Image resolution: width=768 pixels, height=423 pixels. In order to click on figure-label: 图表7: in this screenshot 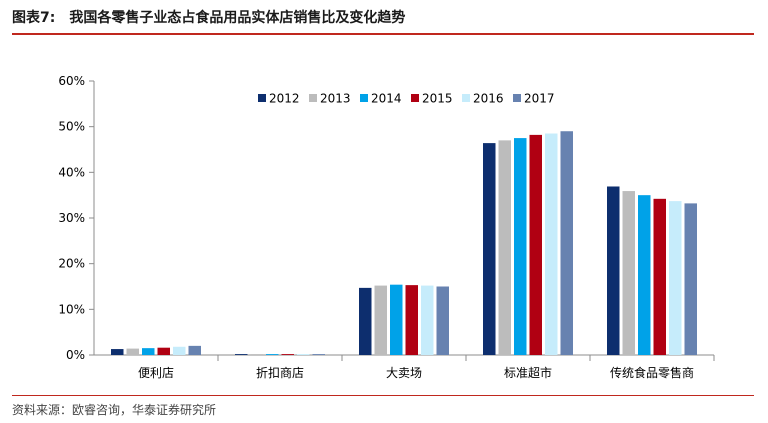, I will do `click(34, 18)`.